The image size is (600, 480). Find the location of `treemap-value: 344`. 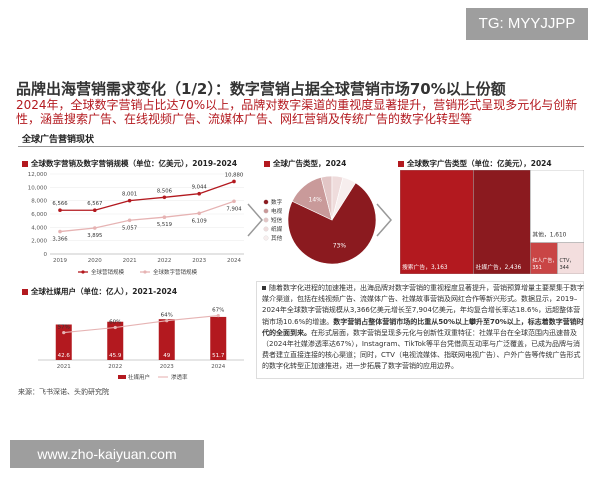

treemap-value: 344 is located at coordinates (564, 268).